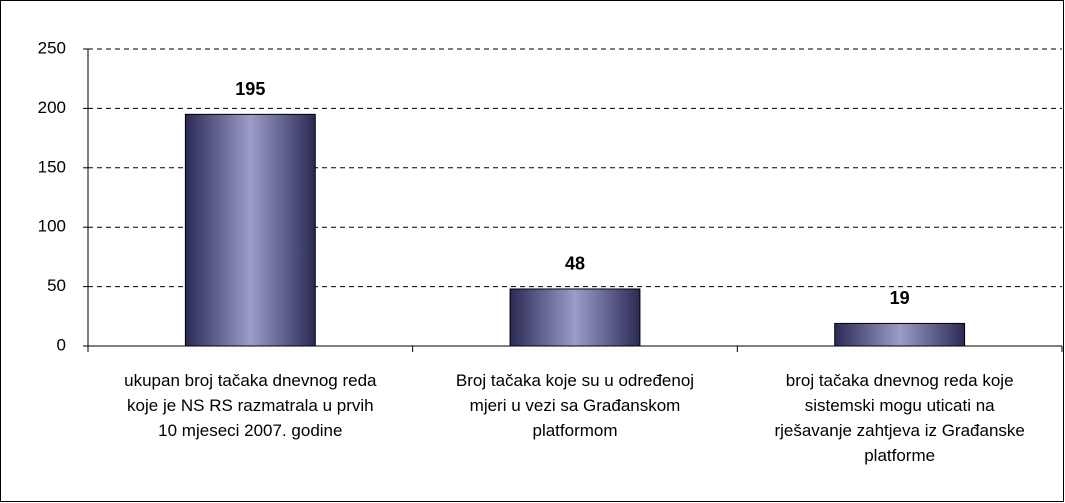 This screenshot has height=503, width=1065. What do you see at coordinates (52, 226) in the screenshot?
I see `y-tick-label: 100` at bounding box center [52, 226].